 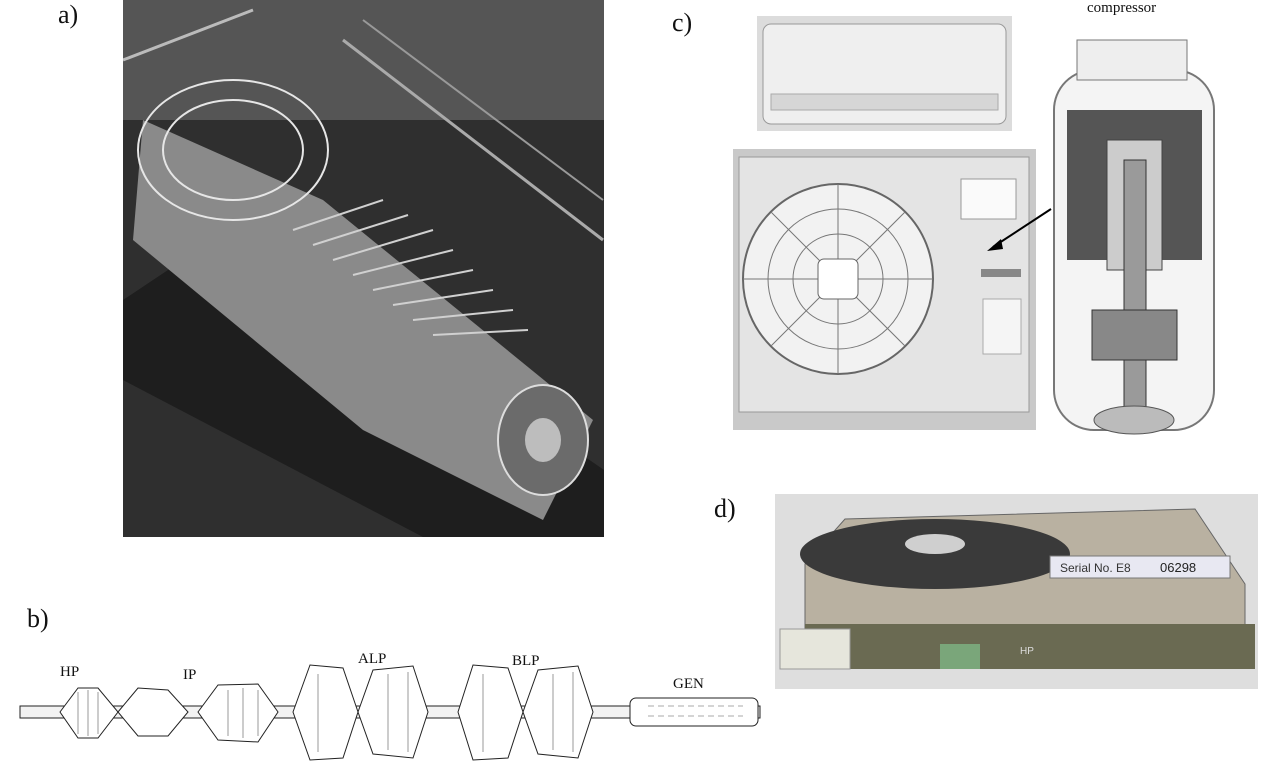 What do you see at coordinates (1016, 591) in the screenshot?
I see `hard-disk-photo: Serial No. E8 06298 HP` at bounding box center [1016, 591].